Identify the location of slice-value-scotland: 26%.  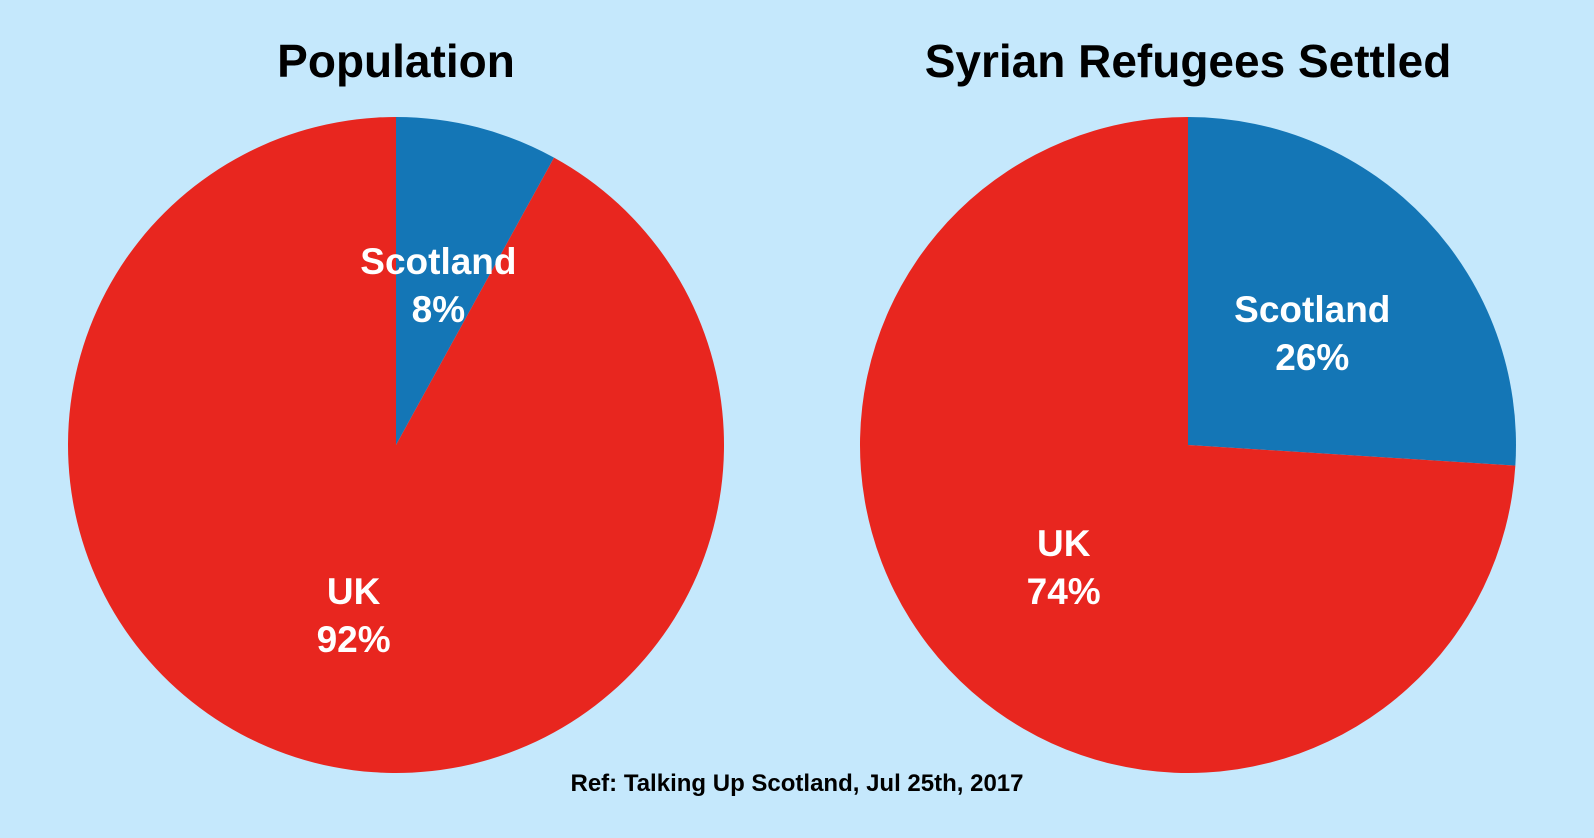
(1312, 357).